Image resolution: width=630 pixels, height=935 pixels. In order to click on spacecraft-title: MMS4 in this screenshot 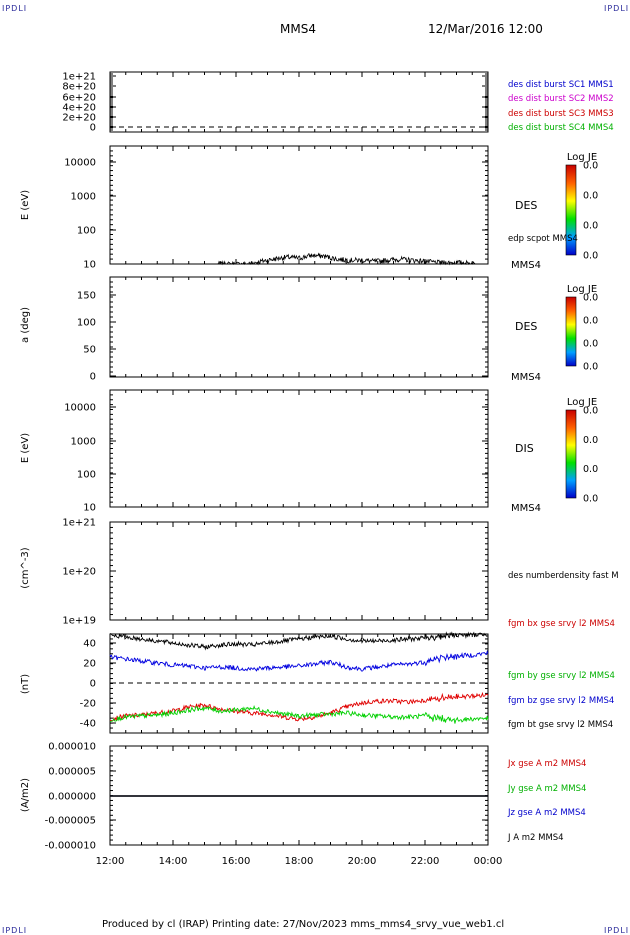, I will do `click(298, 29)`.